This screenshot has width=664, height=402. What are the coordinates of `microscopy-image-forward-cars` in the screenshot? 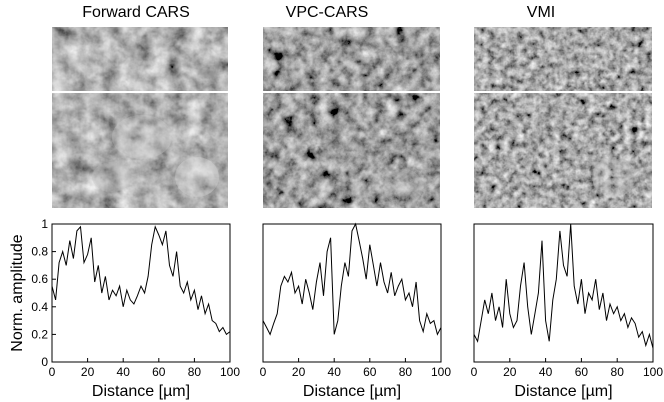 It's located at (140, 117).